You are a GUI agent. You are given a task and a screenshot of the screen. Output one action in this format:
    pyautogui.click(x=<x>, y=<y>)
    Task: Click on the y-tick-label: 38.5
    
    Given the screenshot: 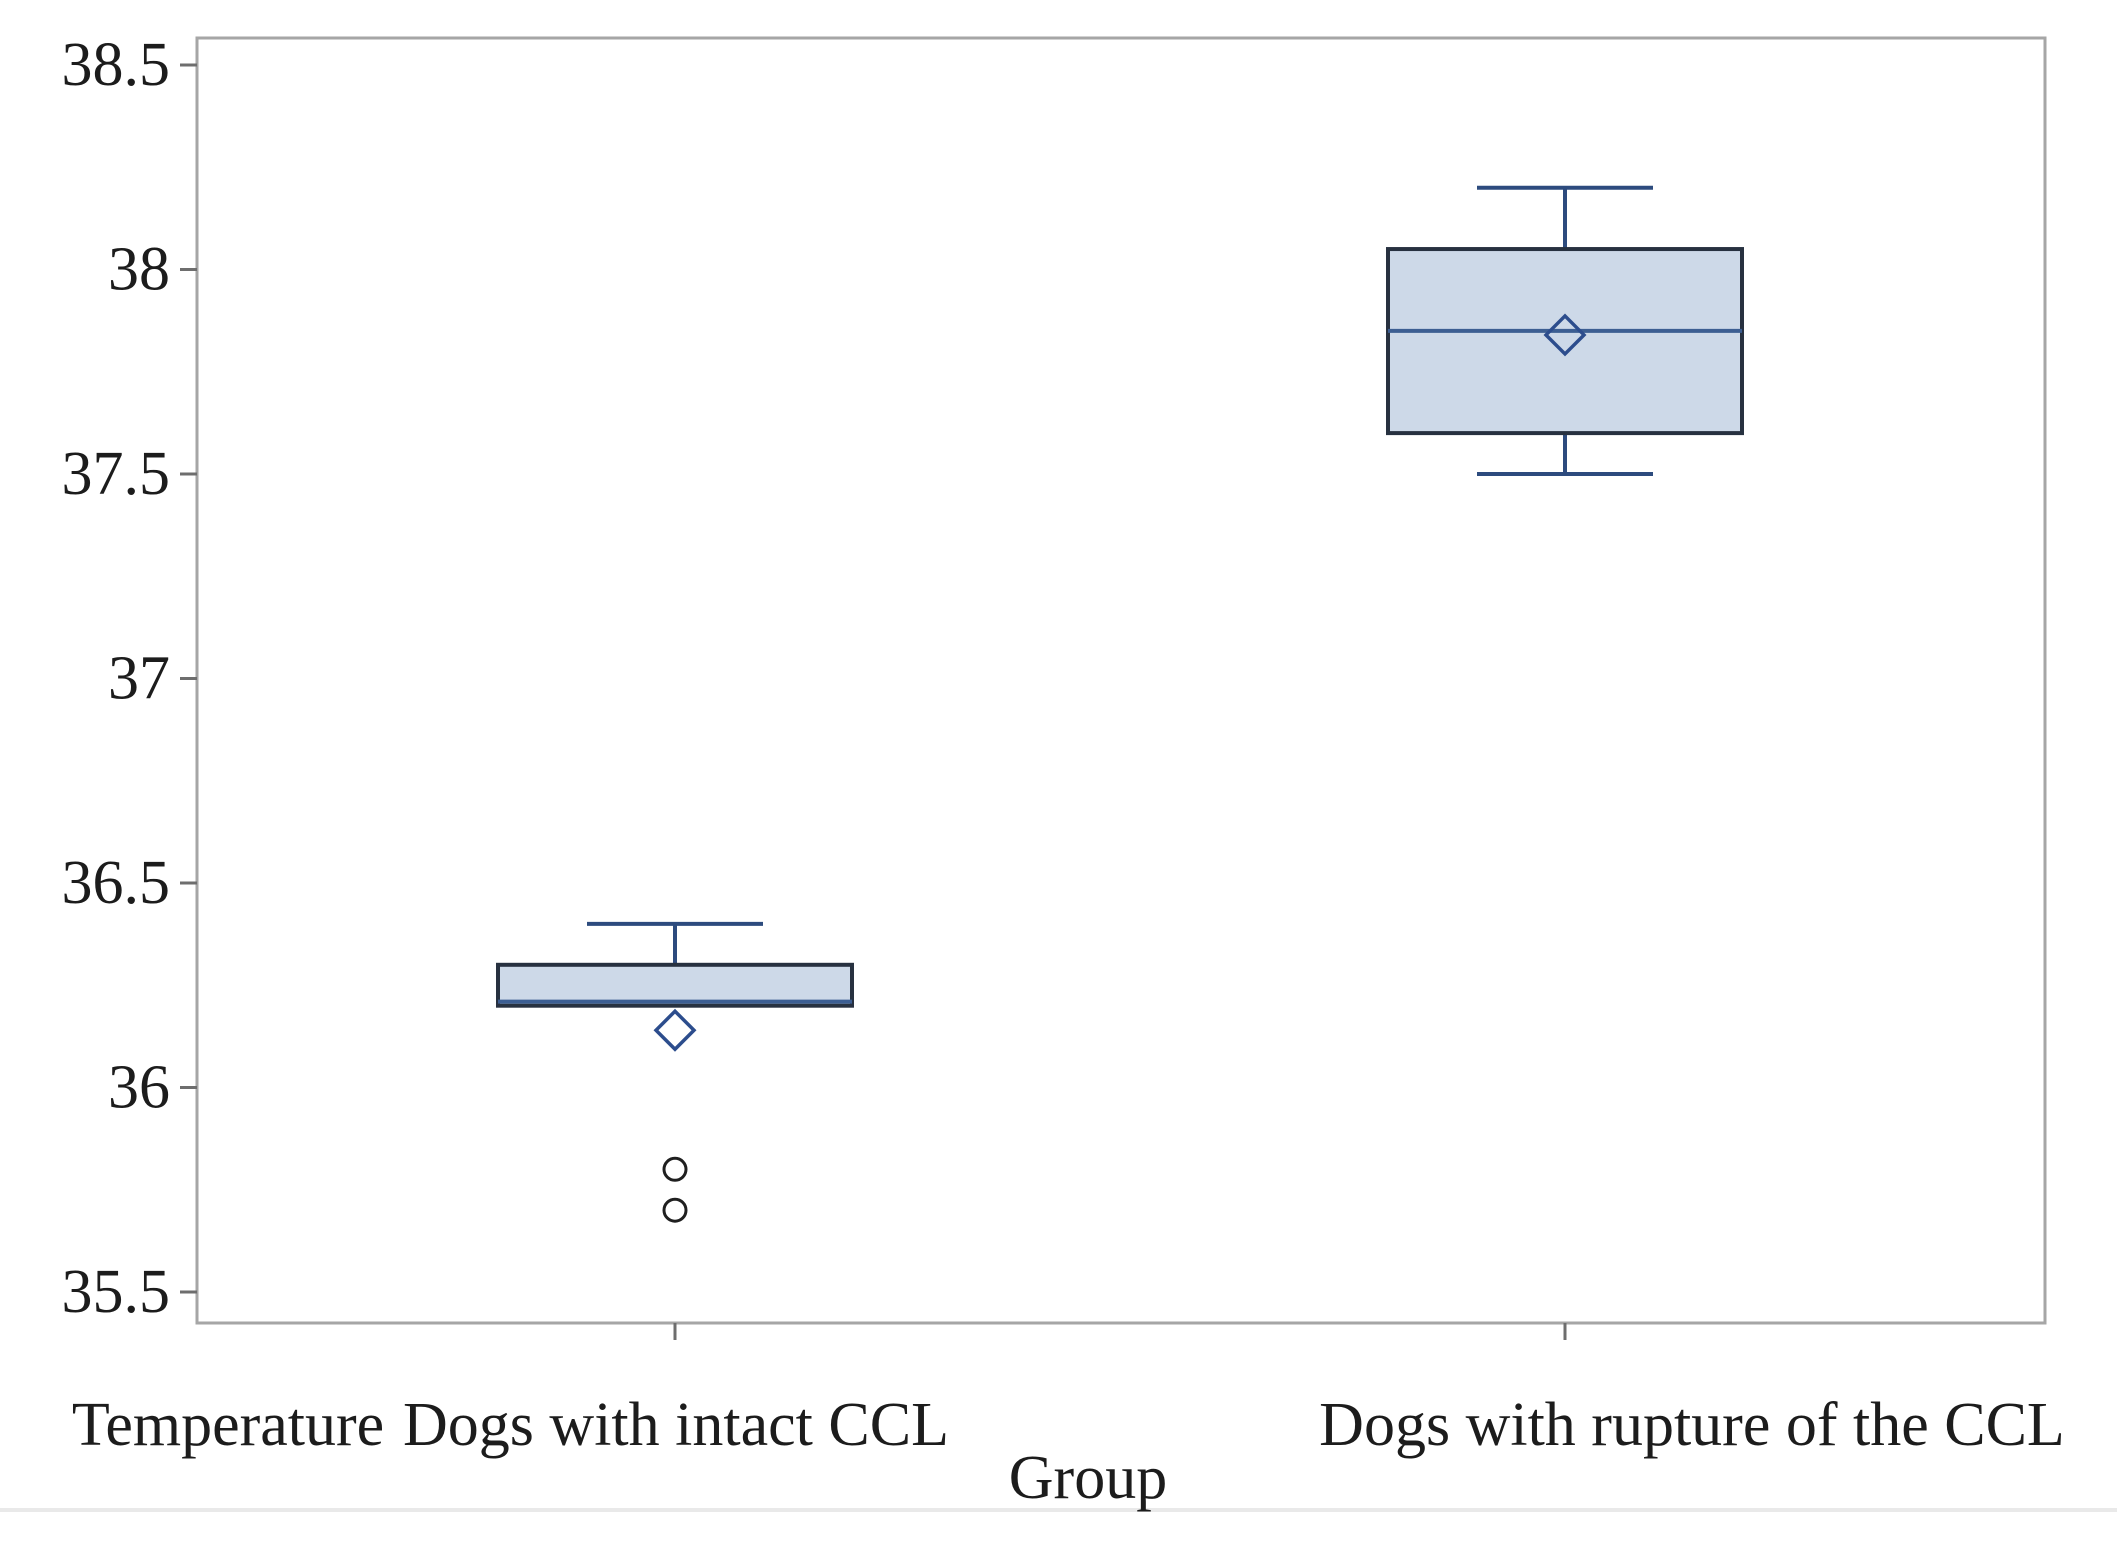 What is the action you would take?
    pyautogui.click(x=116, y=65)
    